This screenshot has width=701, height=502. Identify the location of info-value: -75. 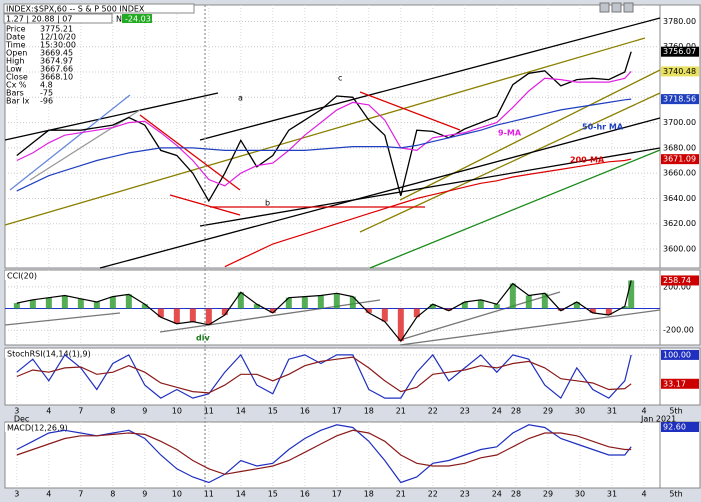
(46, 93).